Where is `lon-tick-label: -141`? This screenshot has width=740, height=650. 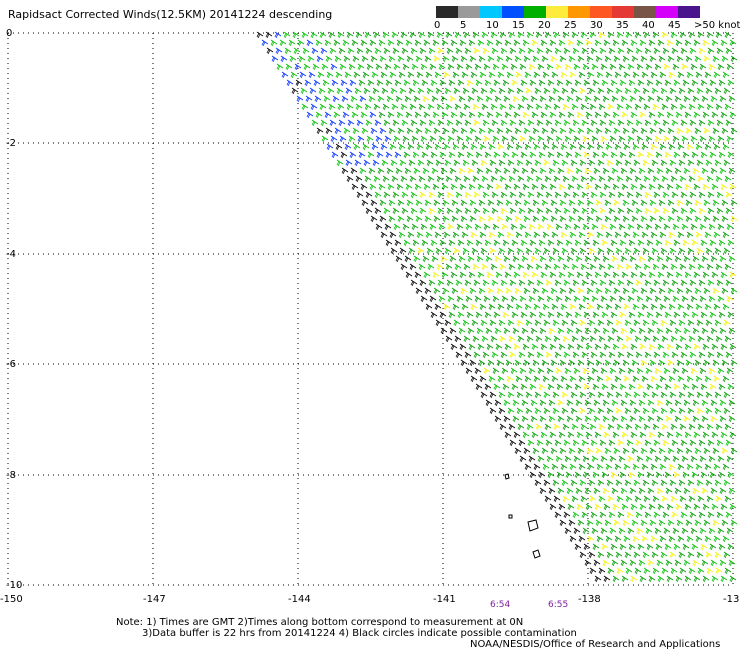
lon-tick-label: -141 is located at coordinates (444, 599).